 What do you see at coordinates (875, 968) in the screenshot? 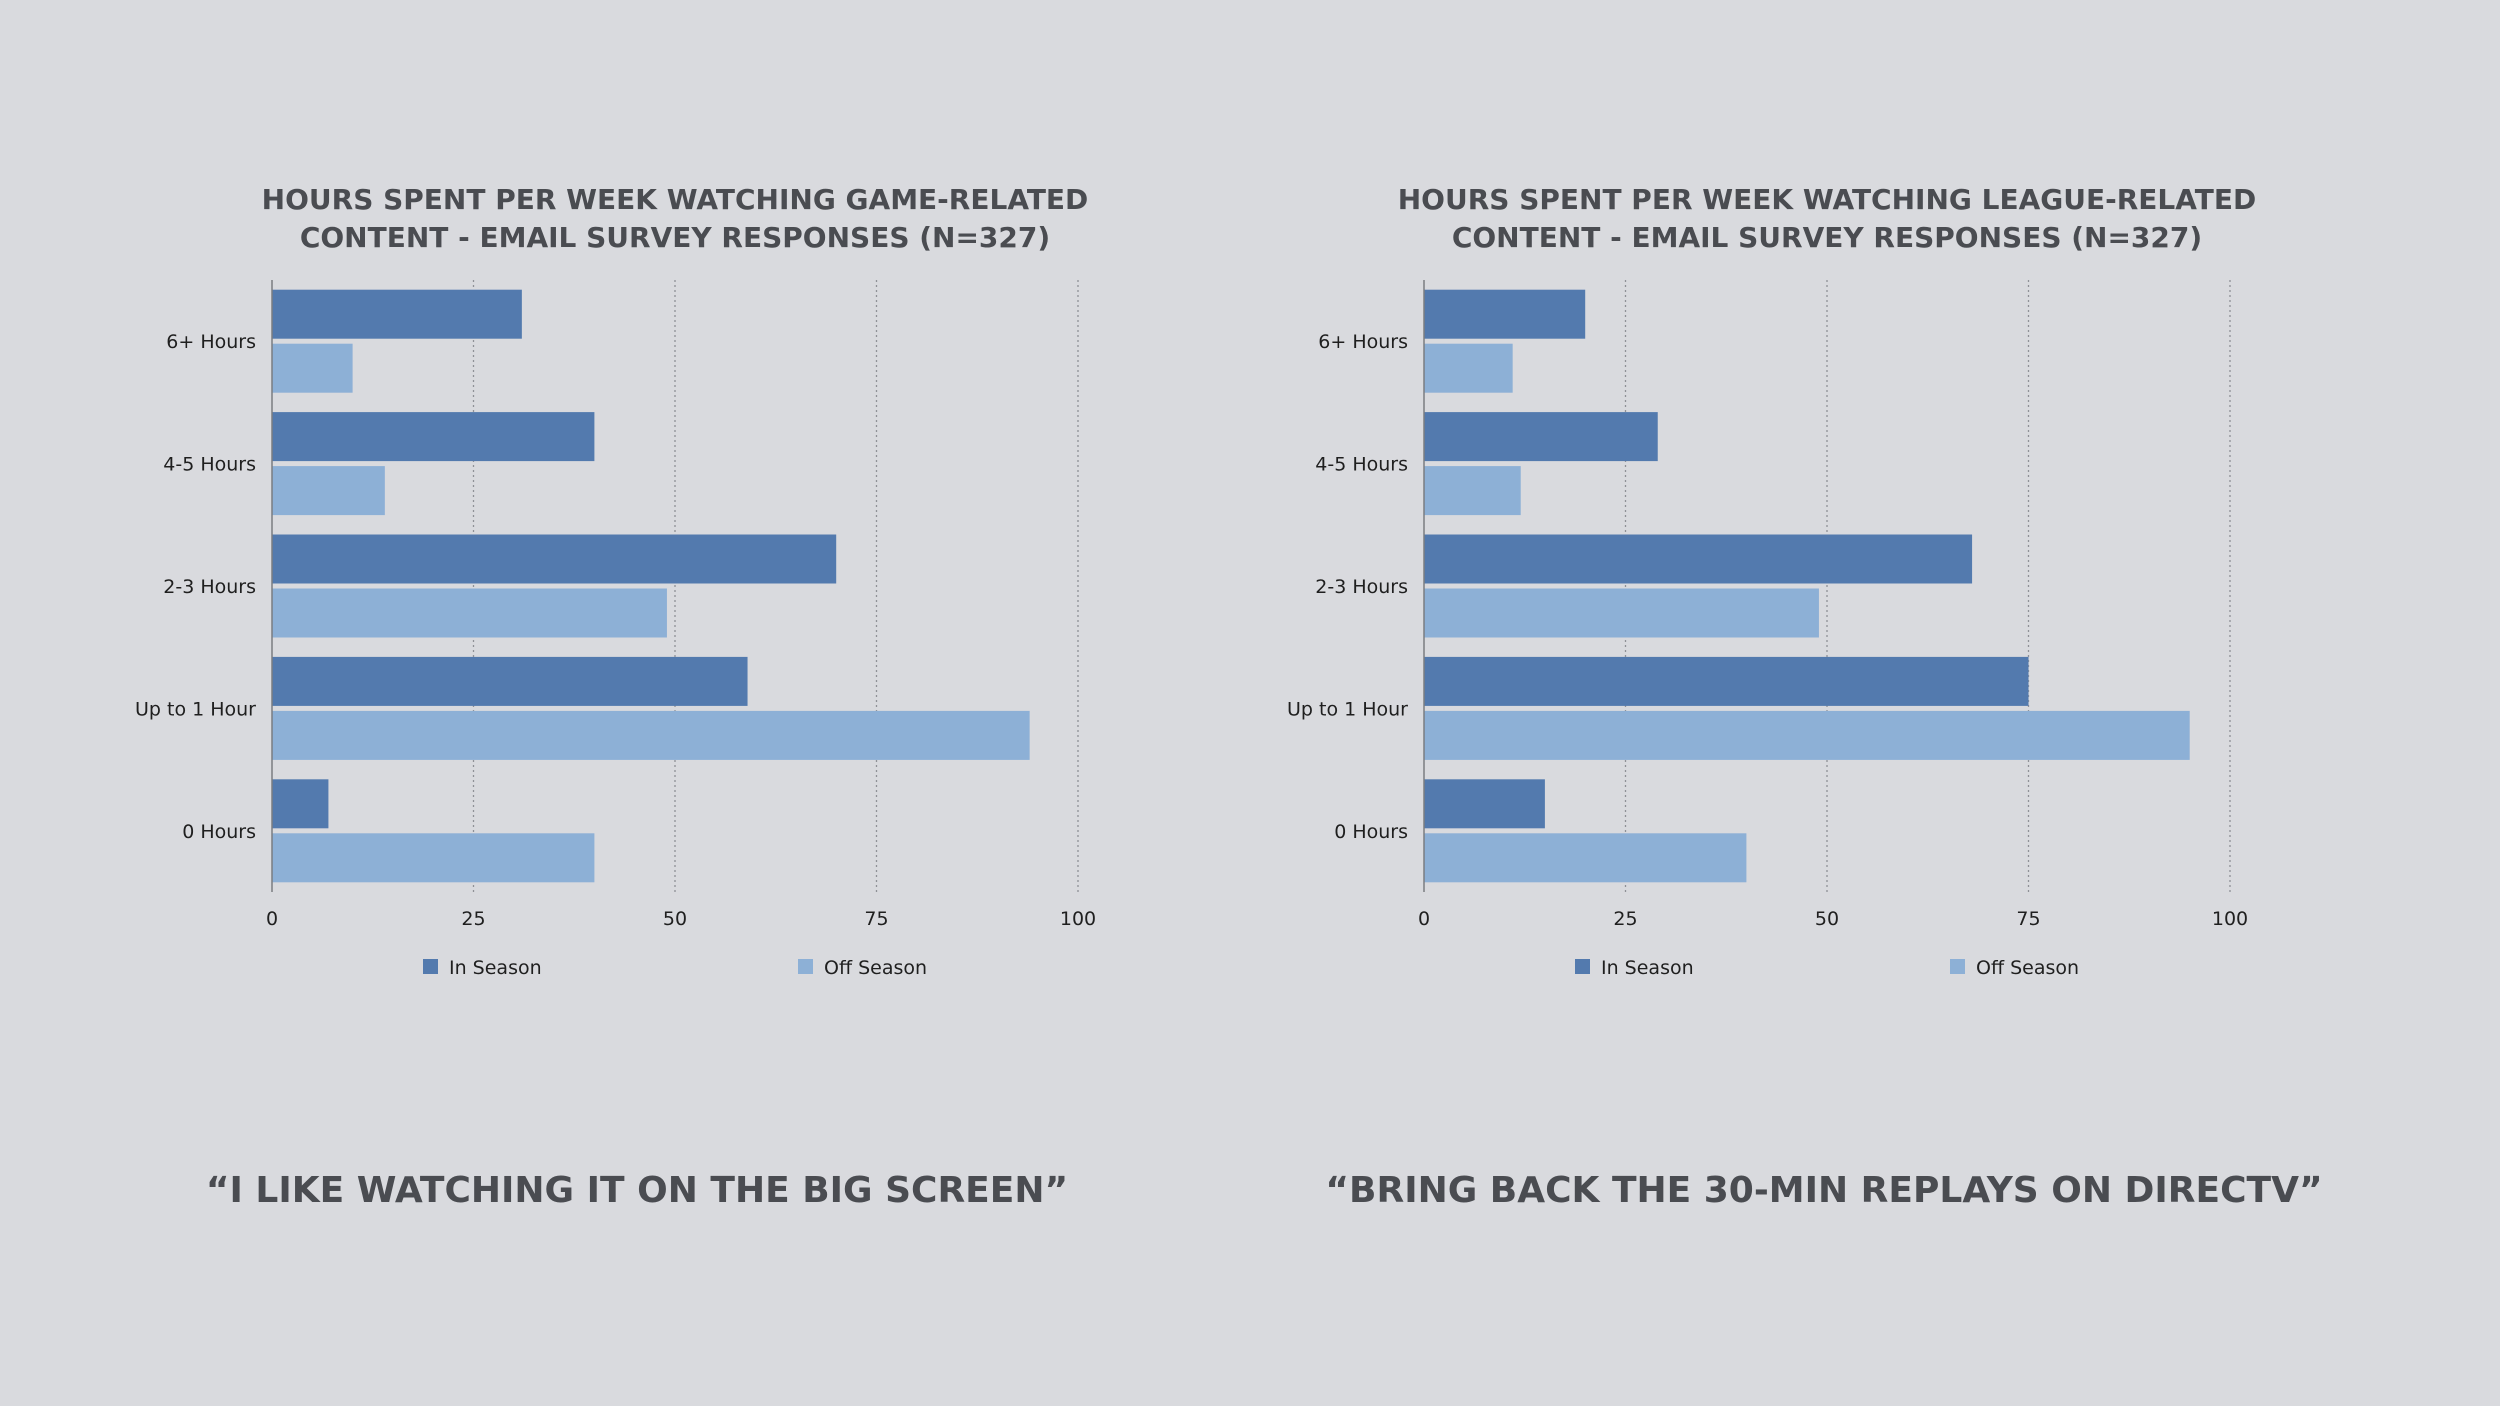
I see `game-chart-legend-label-off-season: Off Season` at bounding box center [875, 968].